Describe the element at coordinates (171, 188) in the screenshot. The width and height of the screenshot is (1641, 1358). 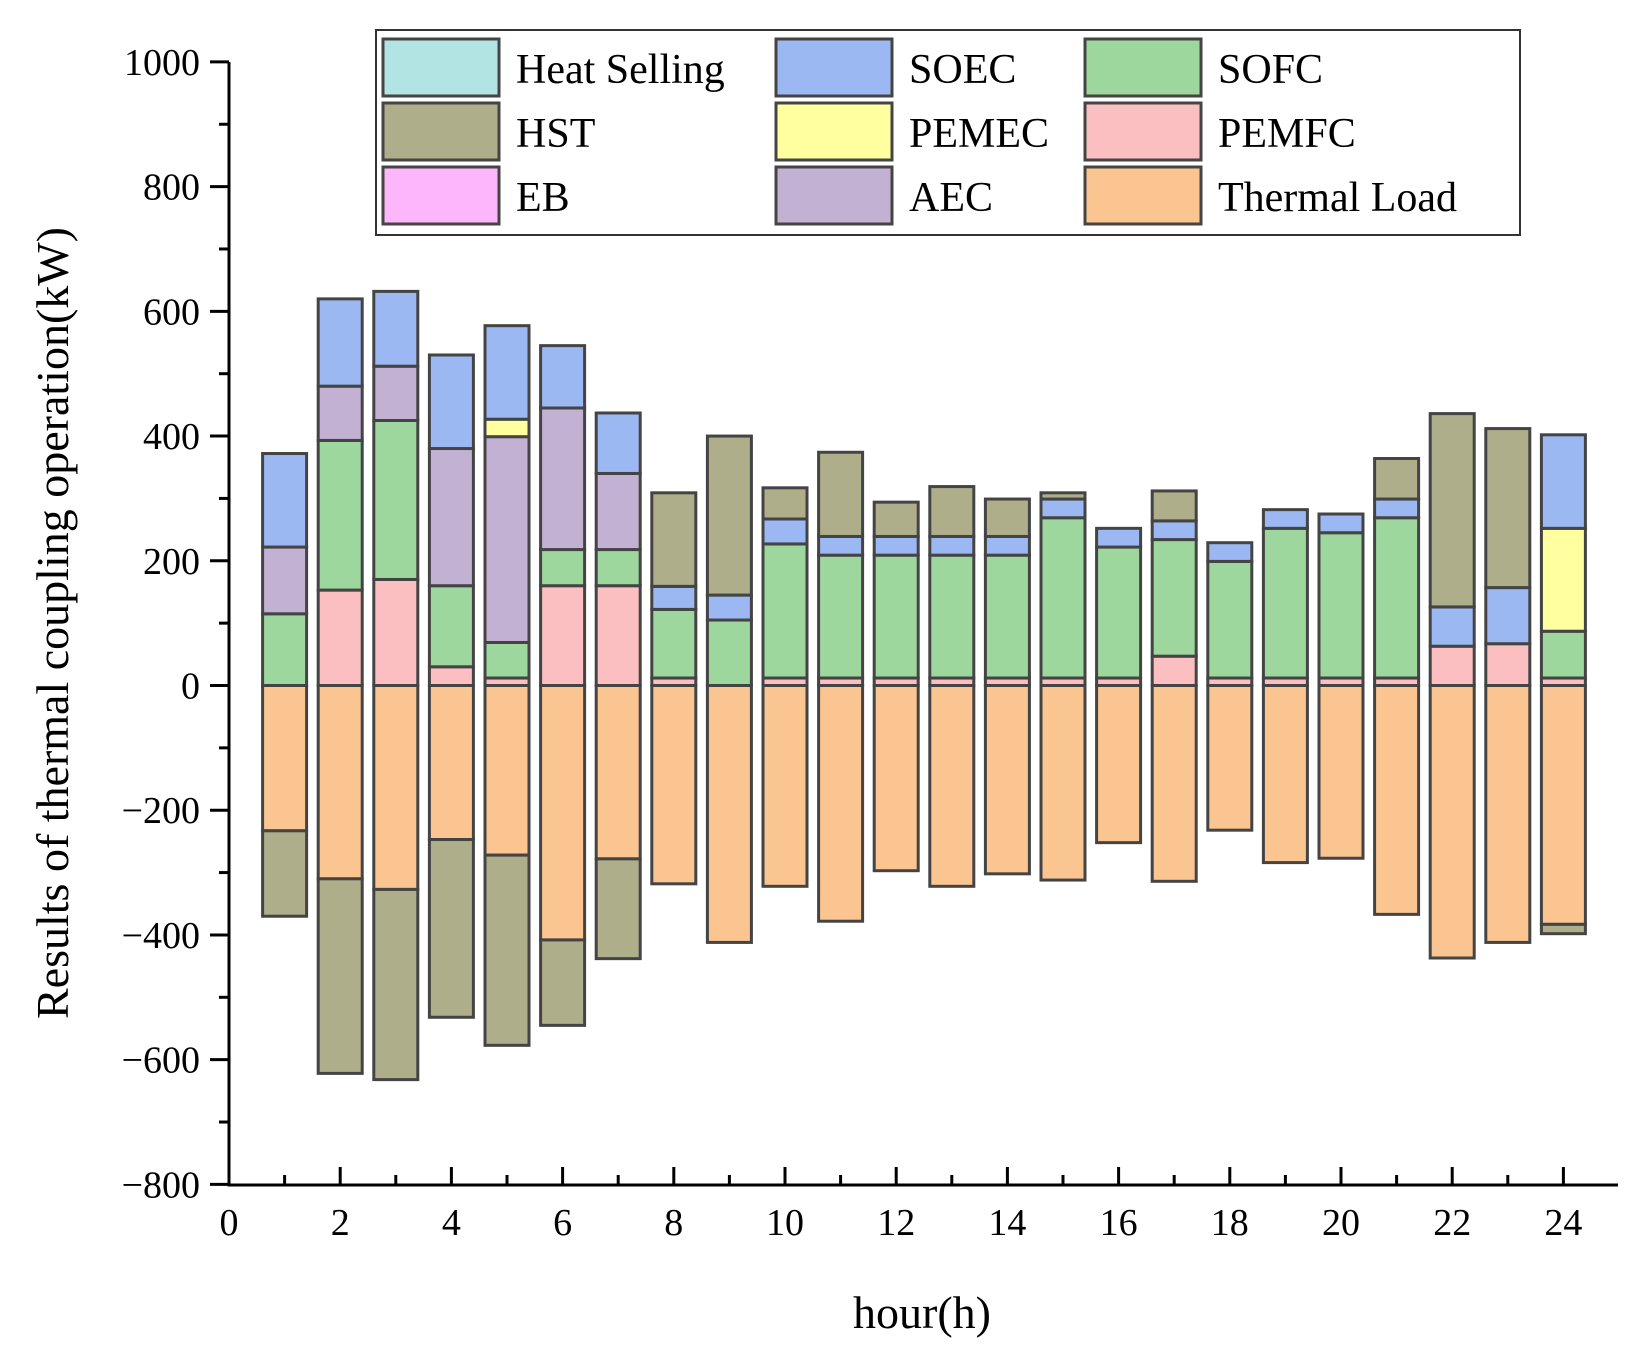
I see `y-tick-label: 800` at that location.